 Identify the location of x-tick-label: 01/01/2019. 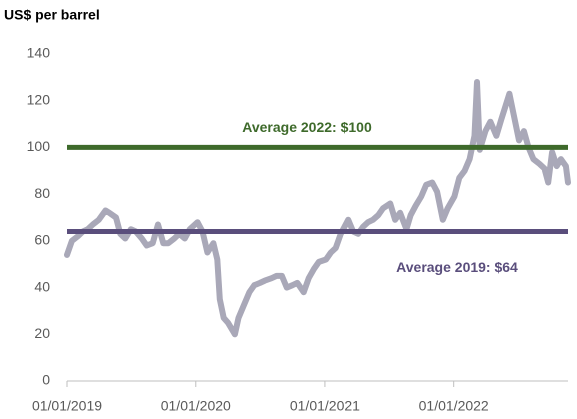
(67, 406).